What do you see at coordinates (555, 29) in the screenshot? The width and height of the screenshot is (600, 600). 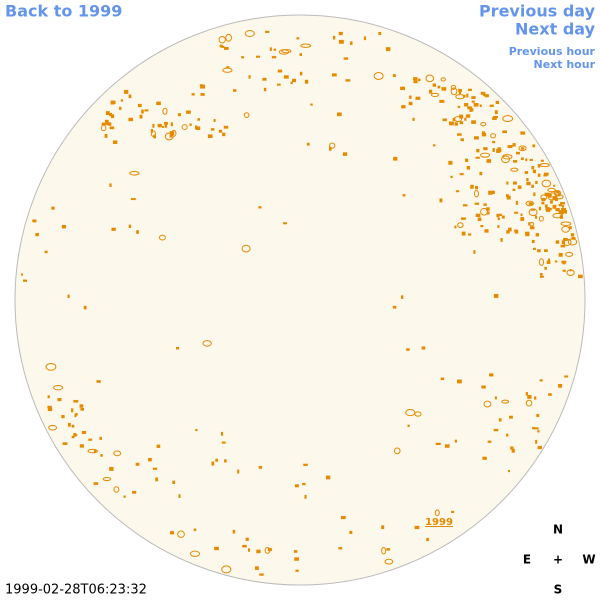 I see `next-day-link: Next day` at bounding box center [555, 29].